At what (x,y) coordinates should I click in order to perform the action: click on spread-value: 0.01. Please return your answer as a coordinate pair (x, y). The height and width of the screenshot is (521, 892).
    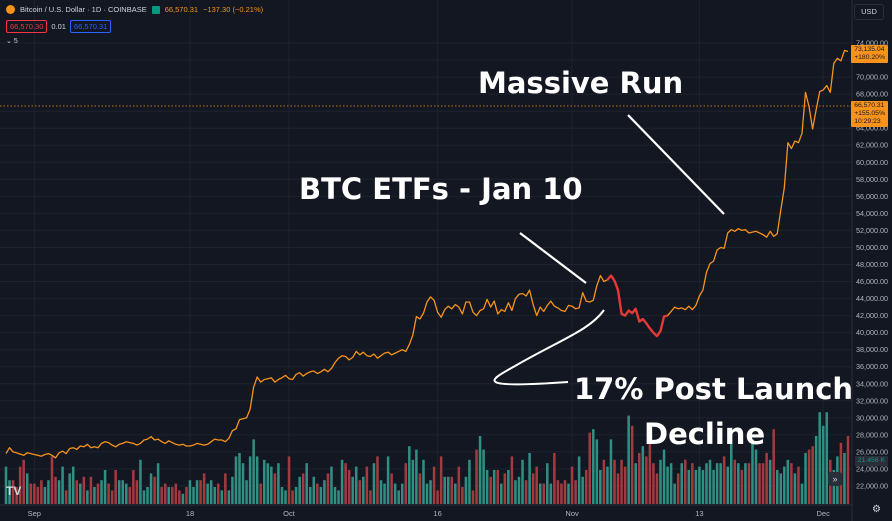
    Looking at the image, I should click on (58, 26).